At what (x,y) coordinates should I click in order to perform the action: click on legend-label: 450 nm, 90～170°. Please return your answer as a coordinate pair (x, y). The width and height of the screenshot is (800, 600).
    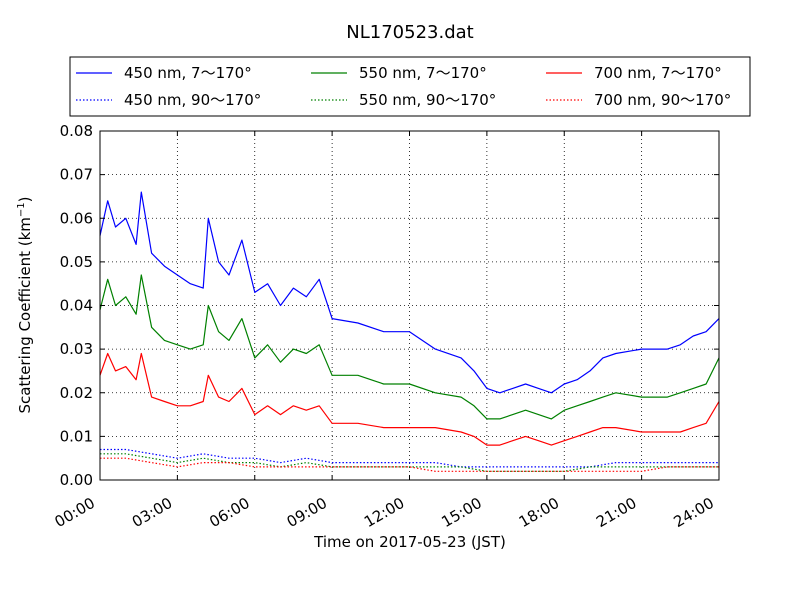
    Looking at the image, I should click on (192, 100).